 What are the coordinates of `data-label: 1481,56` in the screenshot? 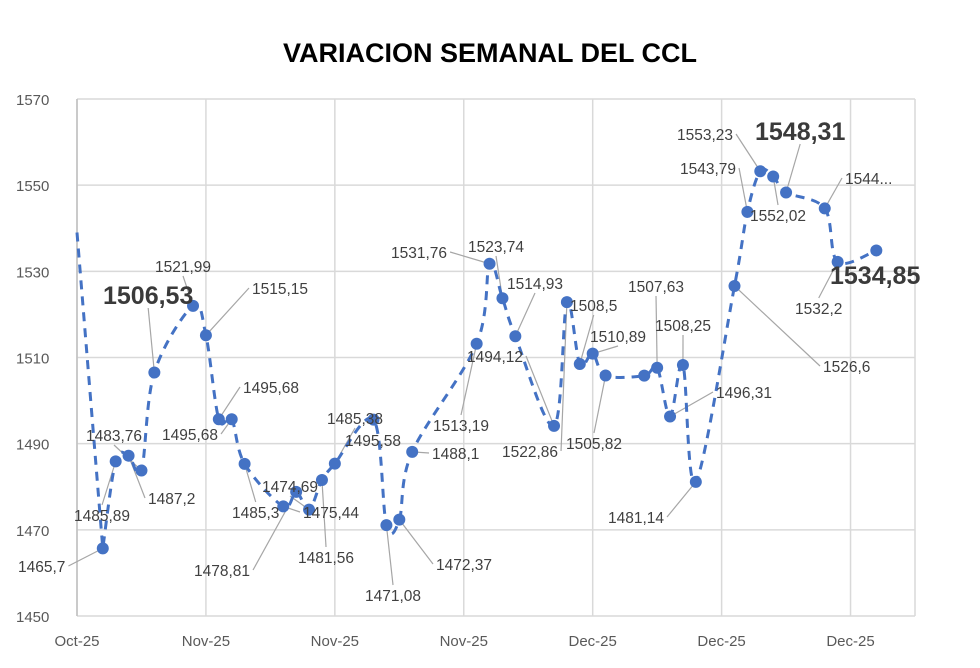 It's located at (326, 558).